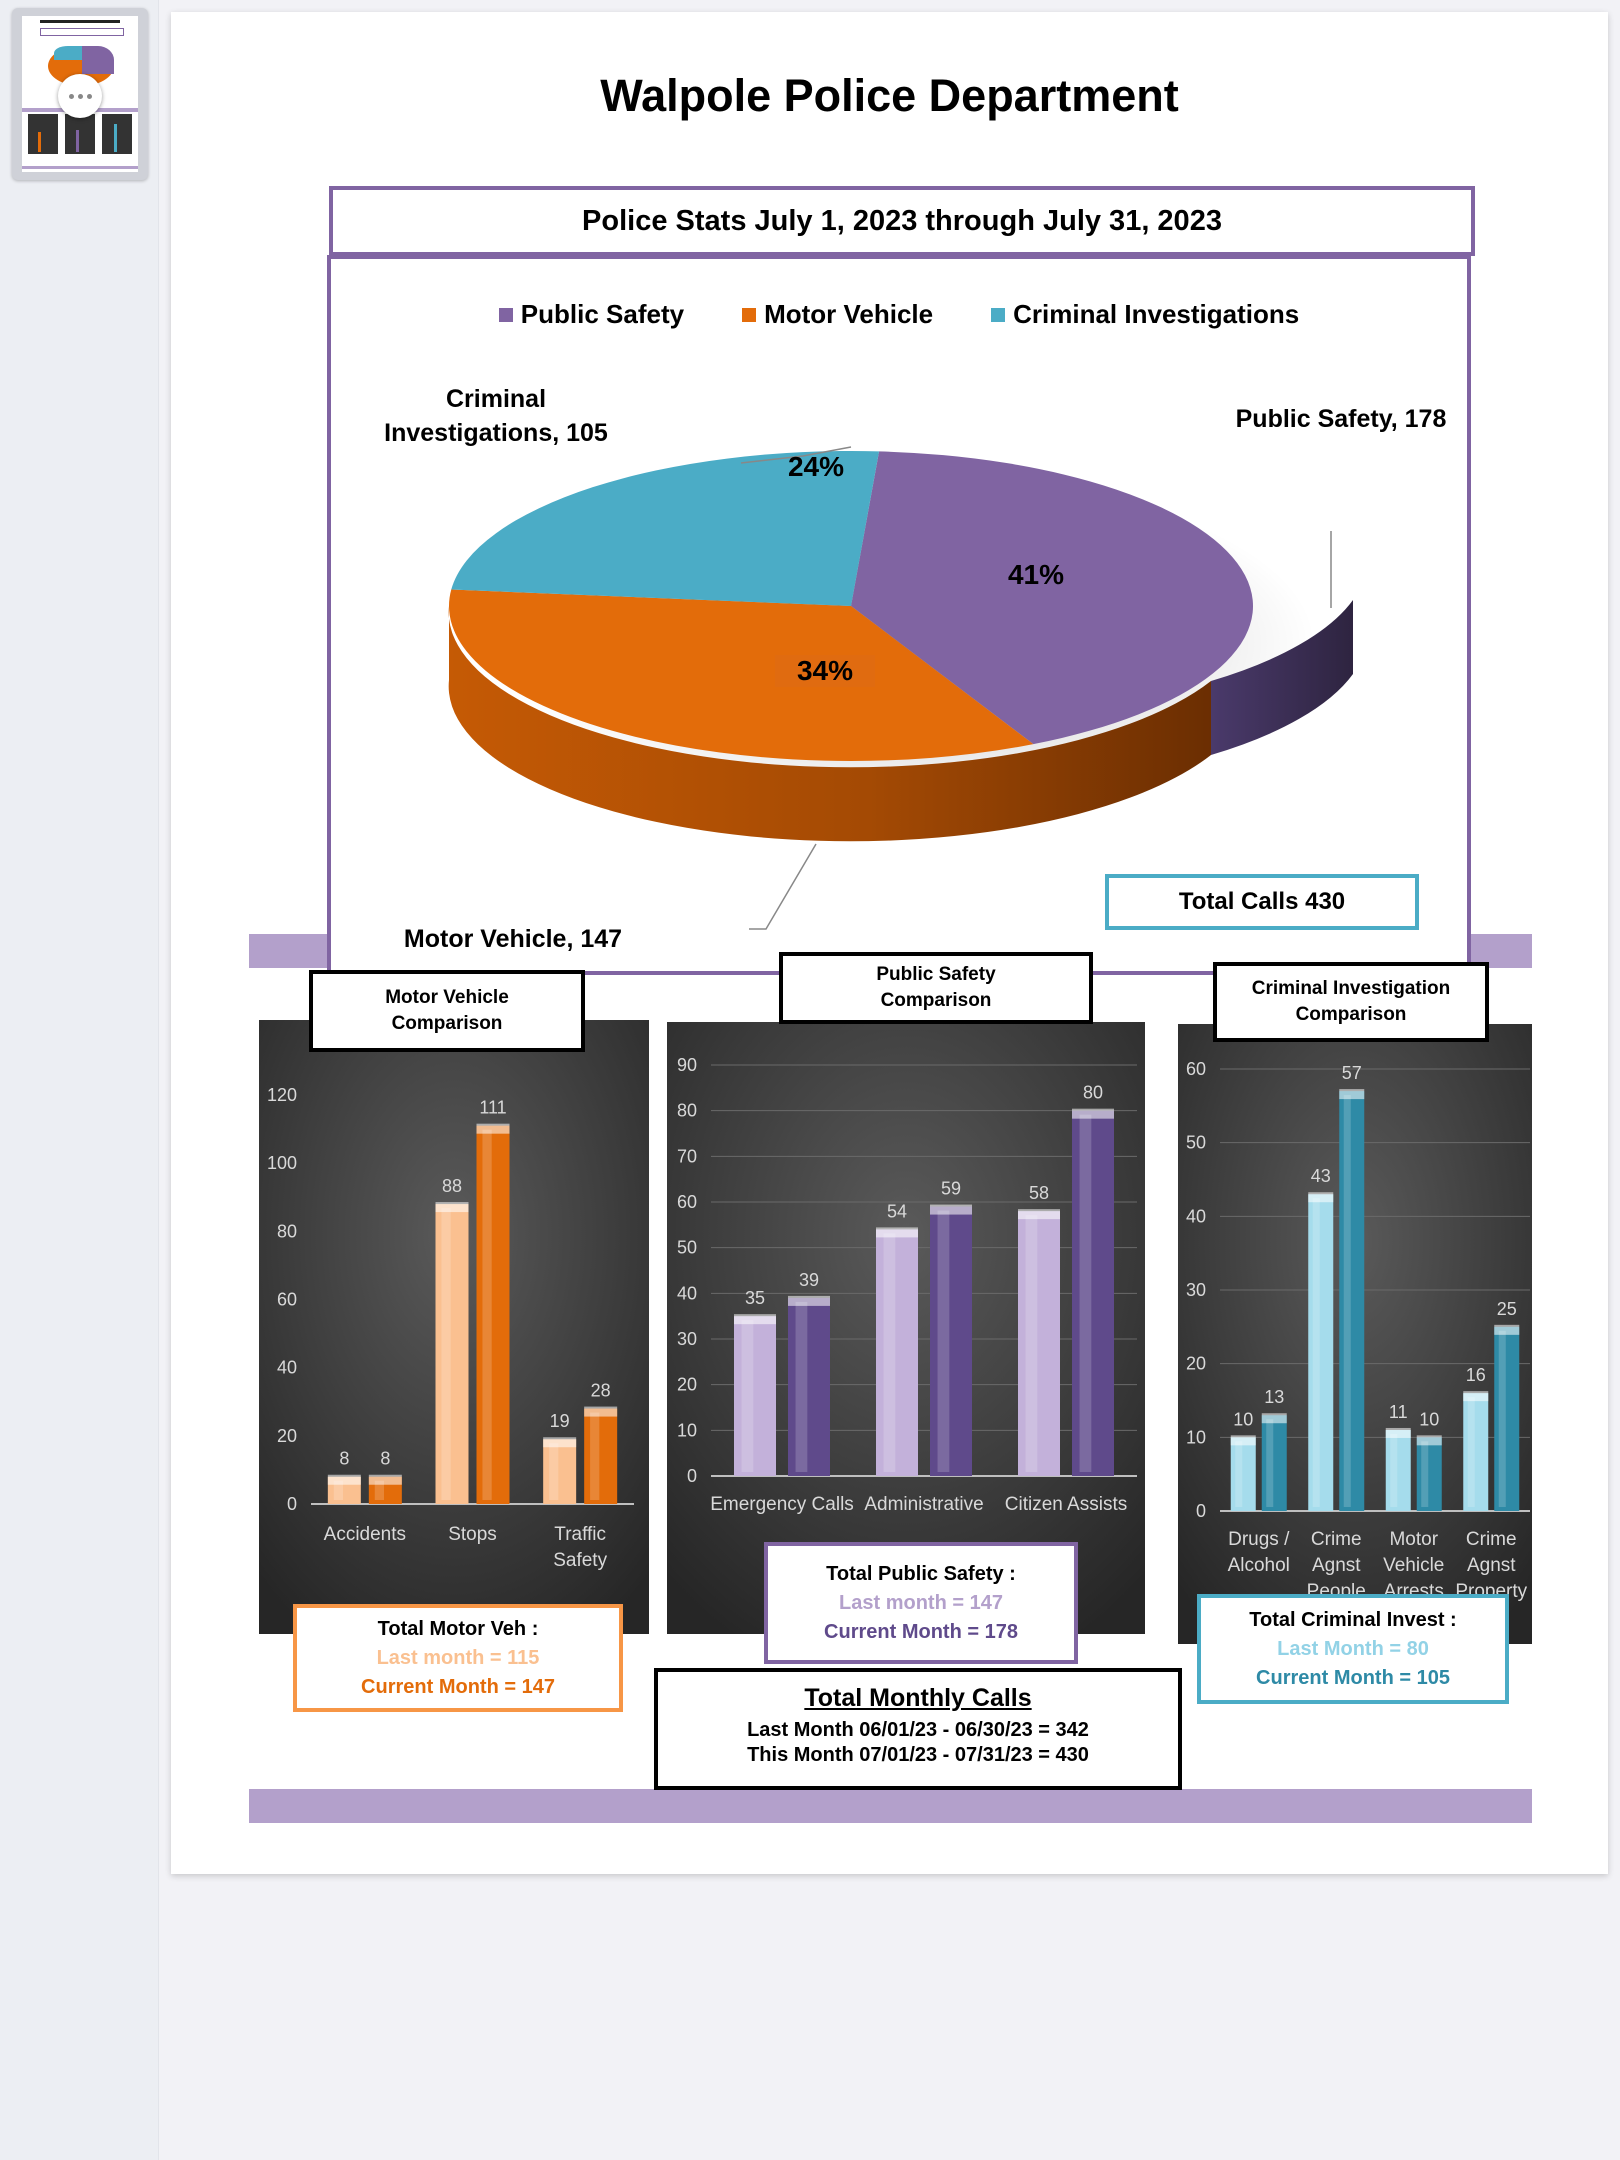 The image size is (1620, 2160). I want to click on mv-title-line2: Comparison, so click(447, 1023).